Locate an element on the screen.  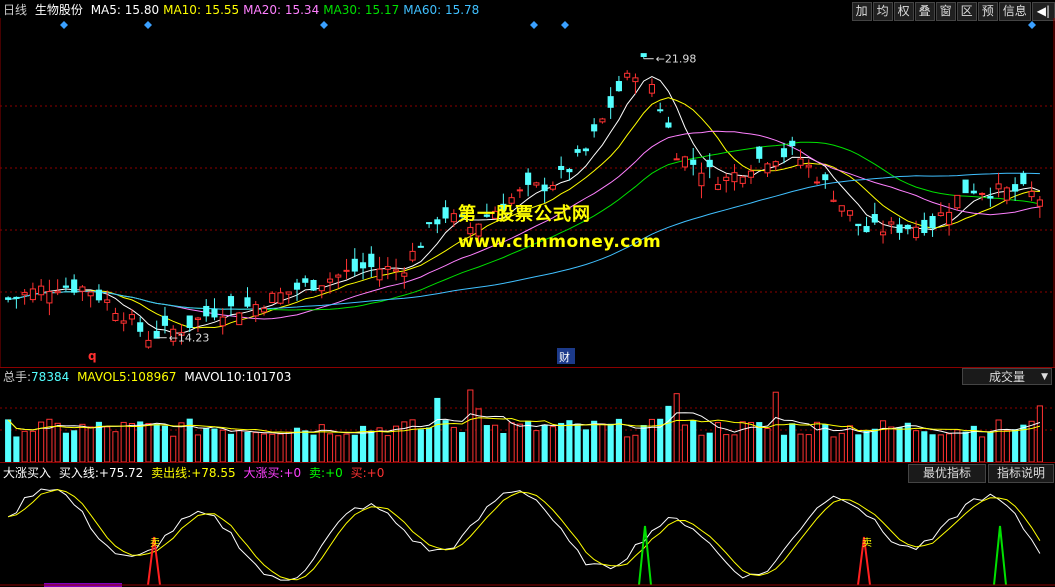
toolbar-button-overlay: 叠 is located at coordinates (924, 11).